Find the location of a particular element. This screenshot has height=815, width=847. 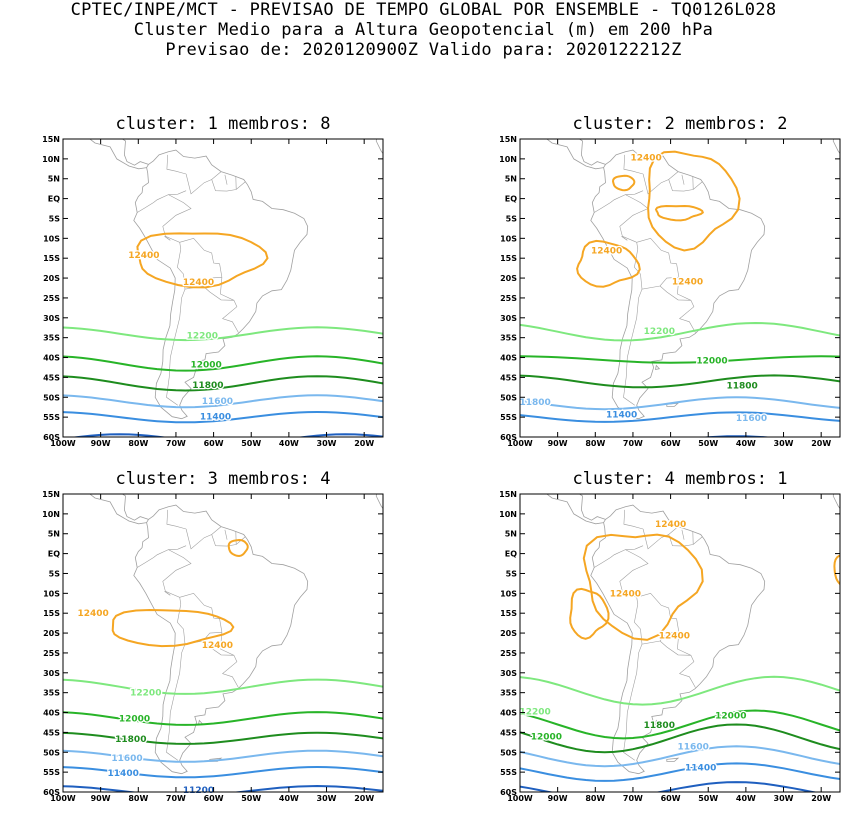

contour-label: 12200 is located at coordinates (659, 332).